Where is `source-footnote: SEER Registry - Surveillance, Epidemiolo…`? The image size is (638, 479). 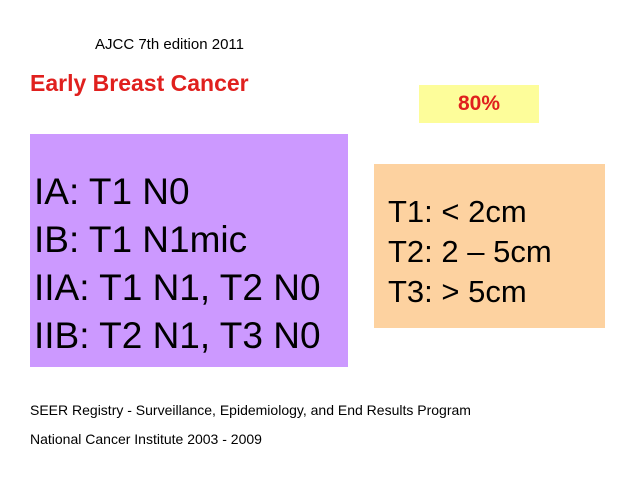 source-footnote: SEER Registry - Surveillance, Epidemiolo… is located at coordinates (250, 410).